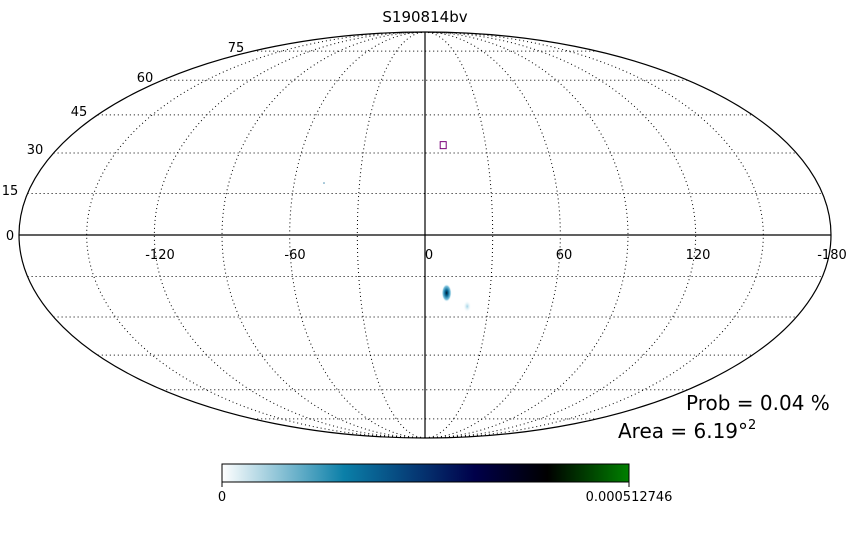 The image size is (850, 540). Describe the element at coordinates (629, 497) in the screenshot. I see `colorbar-max-label: 0.000512746` at that location.